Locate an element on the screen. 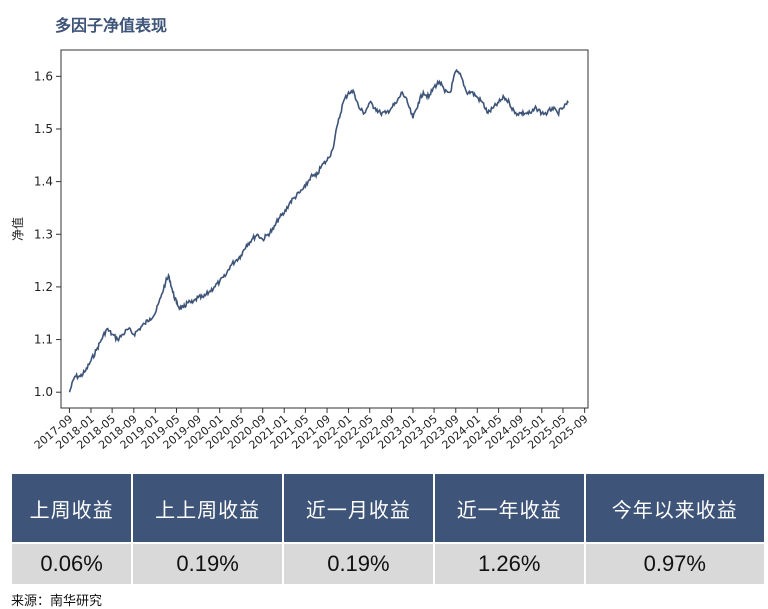  source-note: 来源：南华研究 is located at coordinates (57, 601).